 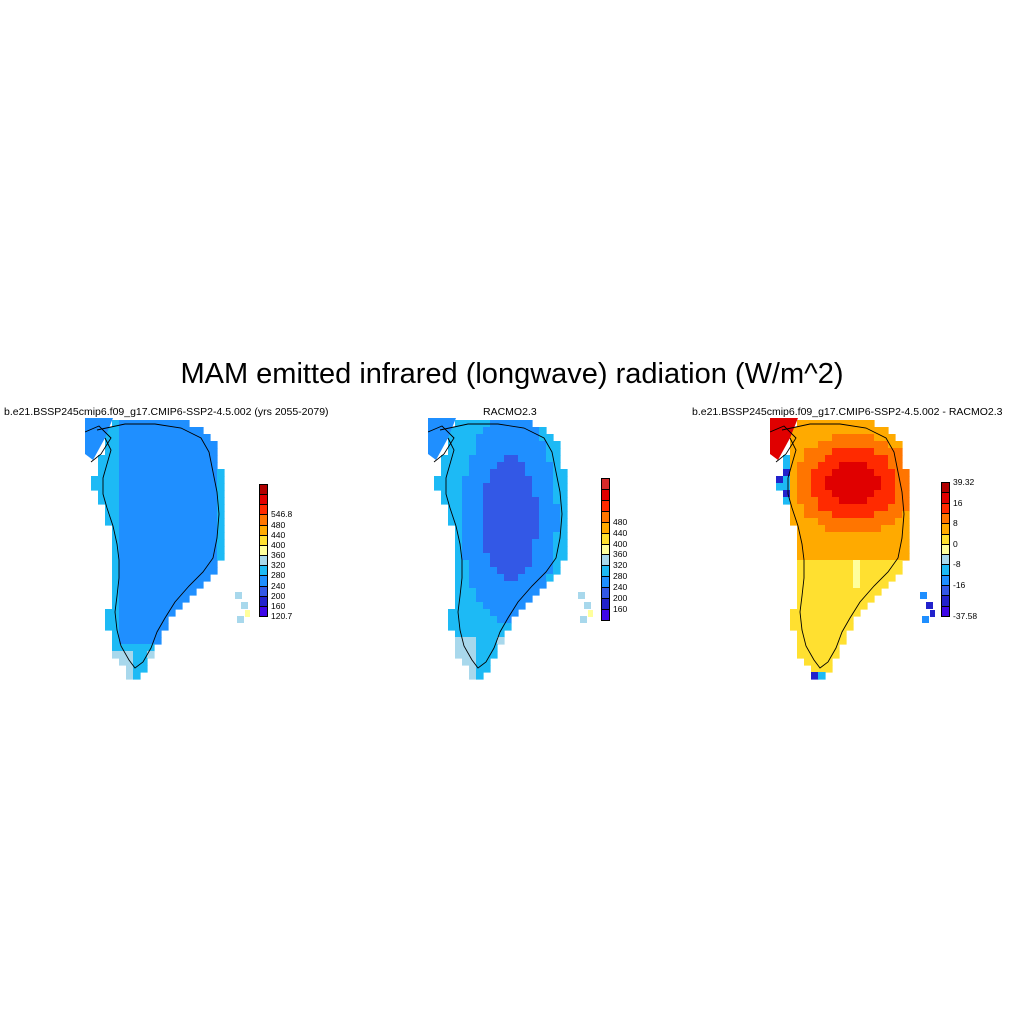 What do you see at coordinates (278, 605) in the screenshot?
I see `colorbar-label: 160` at bounding box center [278, 605].